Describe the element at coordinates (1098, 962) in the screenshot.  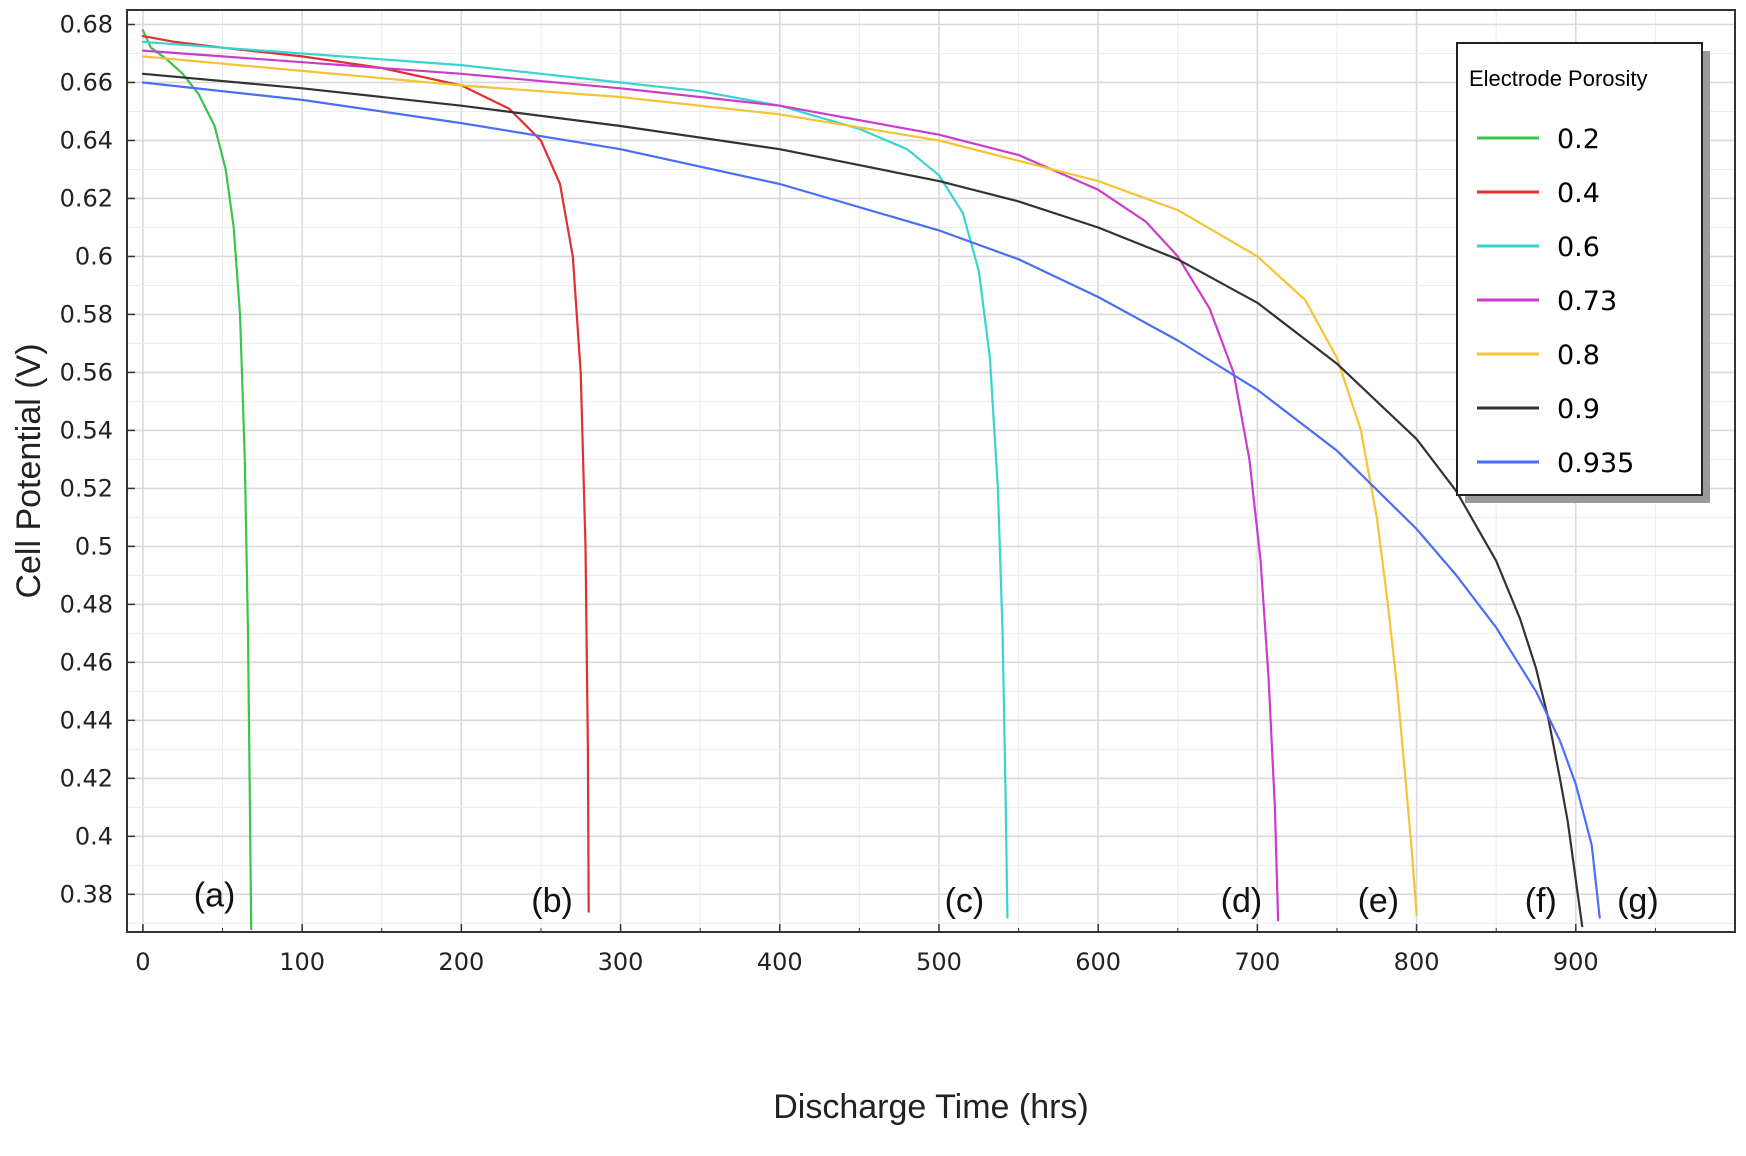
I see `x-tick-label: 600` at that location.